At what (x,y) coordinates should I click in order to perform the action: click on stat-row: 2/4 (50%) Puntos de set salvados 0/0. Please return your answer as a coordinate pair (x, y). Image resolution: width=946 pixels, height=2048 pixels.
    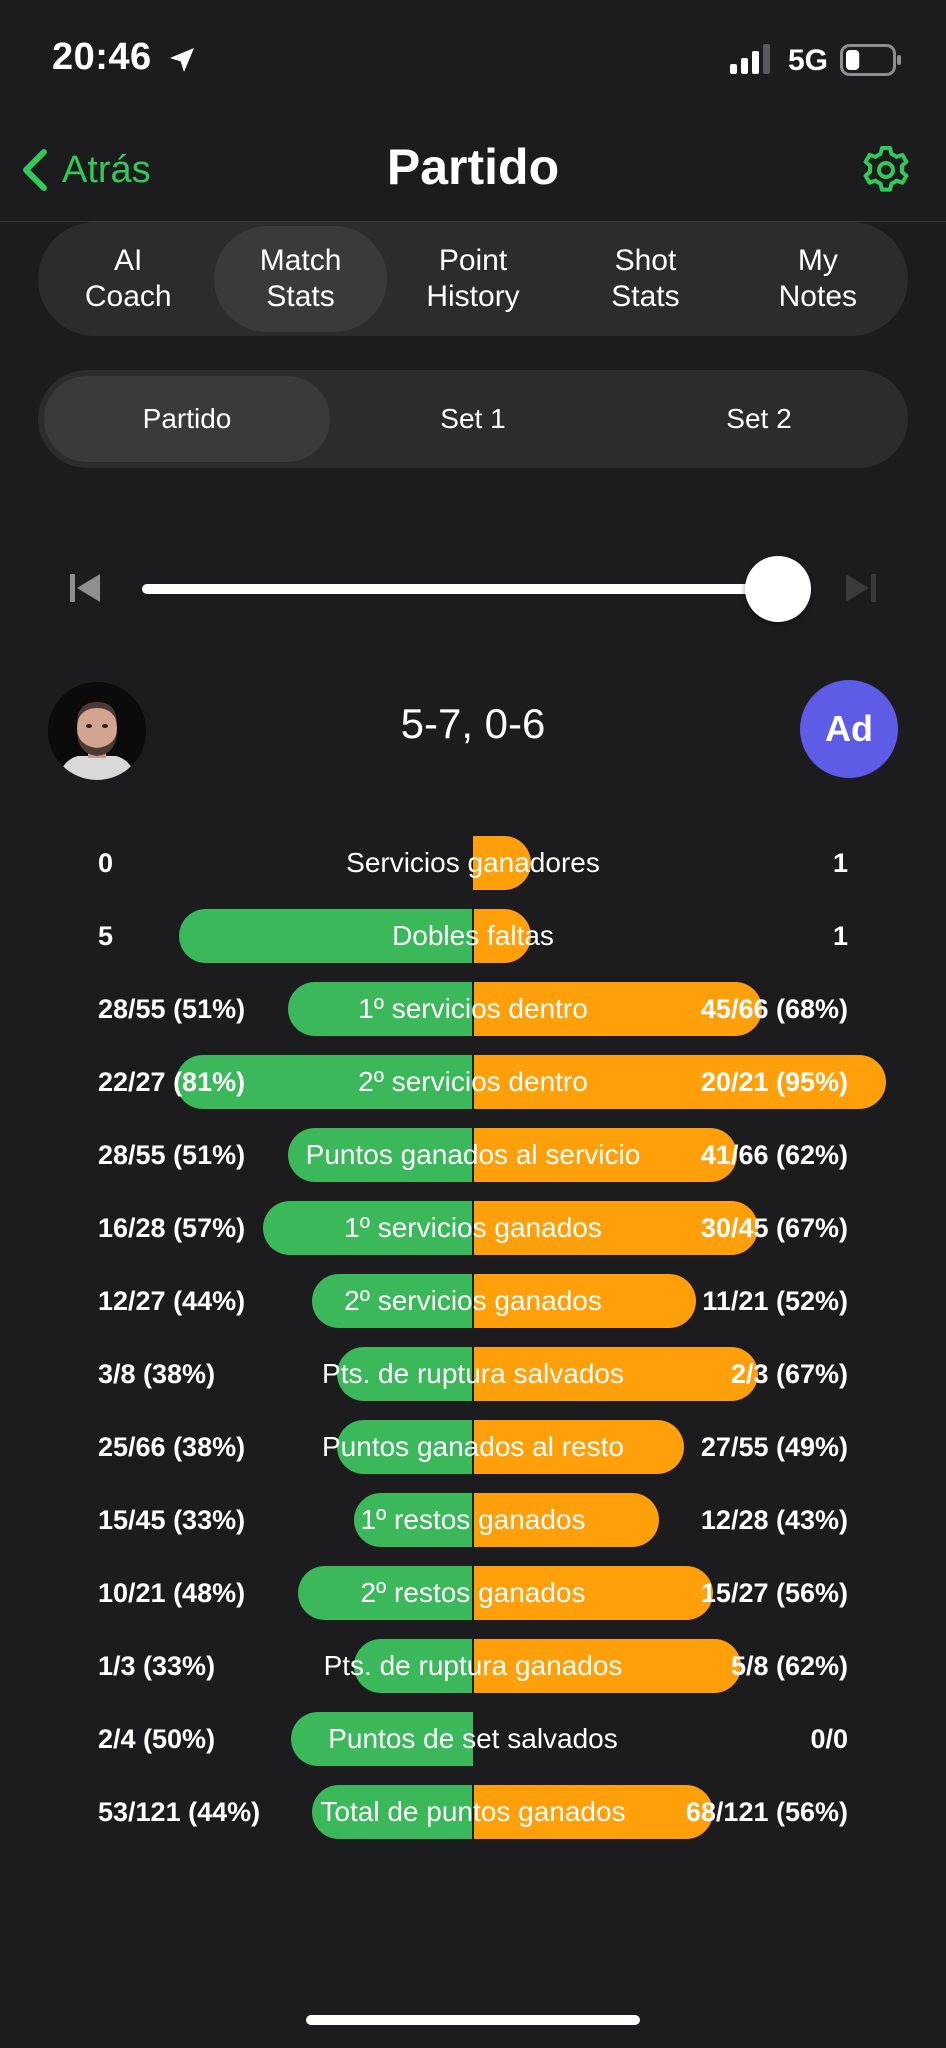
    Looking at the image, I should click on (473, 1740).